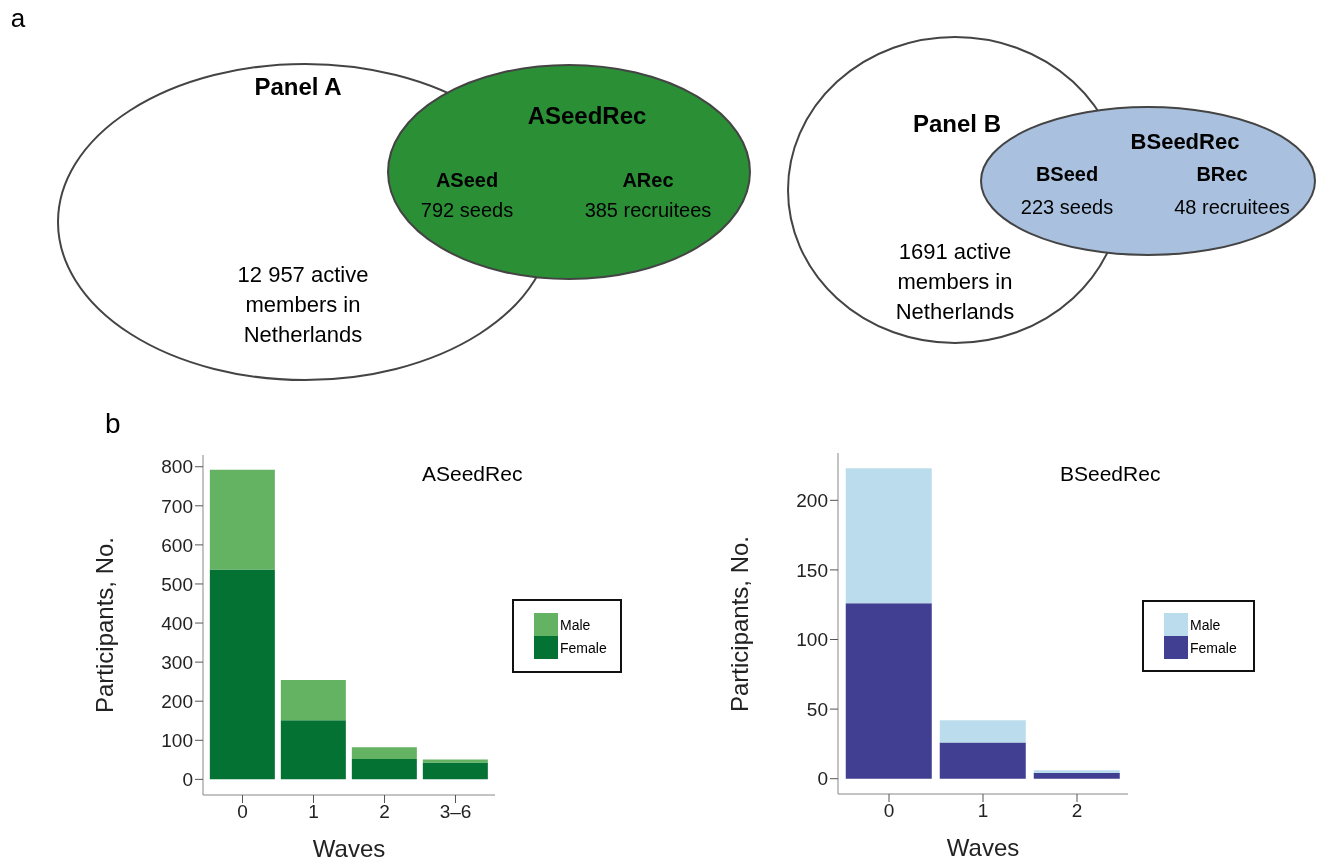 This screenshot has width=1319, height=863. Describe the element at coordinates (587, 116) in the screenshot. I see `text: ASeedRec` at that location.